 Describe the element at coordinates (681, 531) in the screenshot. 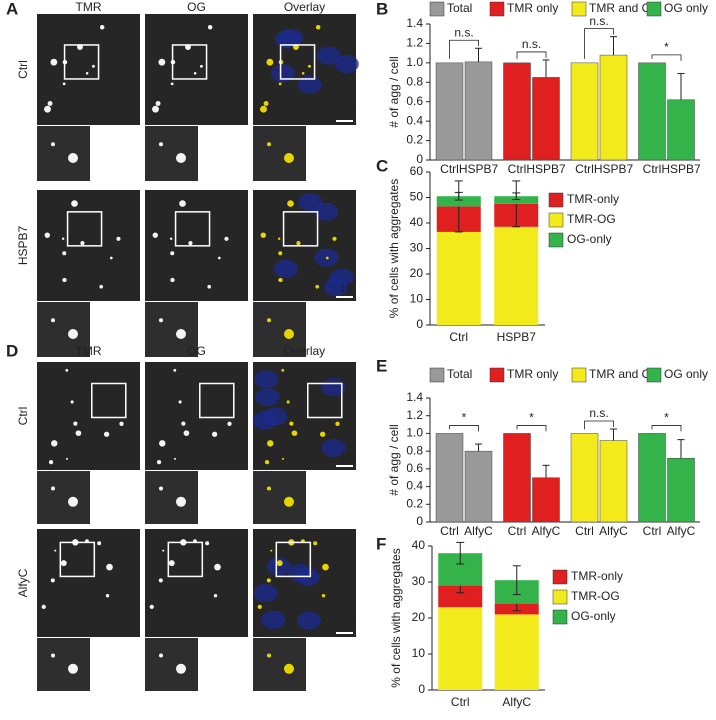

I see `x-tick-label: AlfyC` at that location.